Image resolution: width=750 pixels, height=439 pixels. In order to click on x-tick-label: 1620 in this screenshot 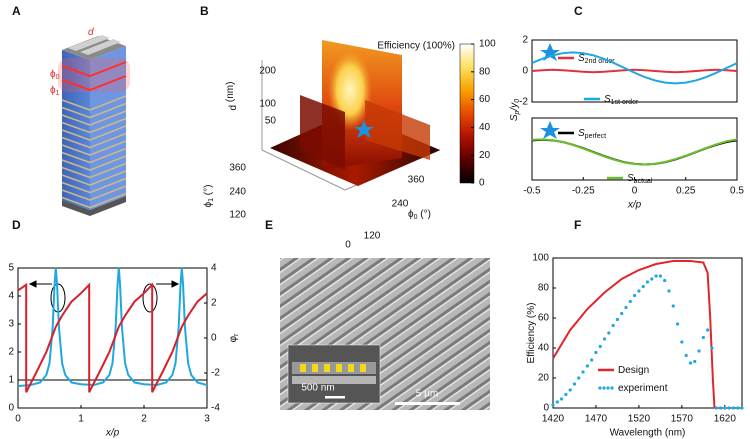, I will do `click(725, 419)`.